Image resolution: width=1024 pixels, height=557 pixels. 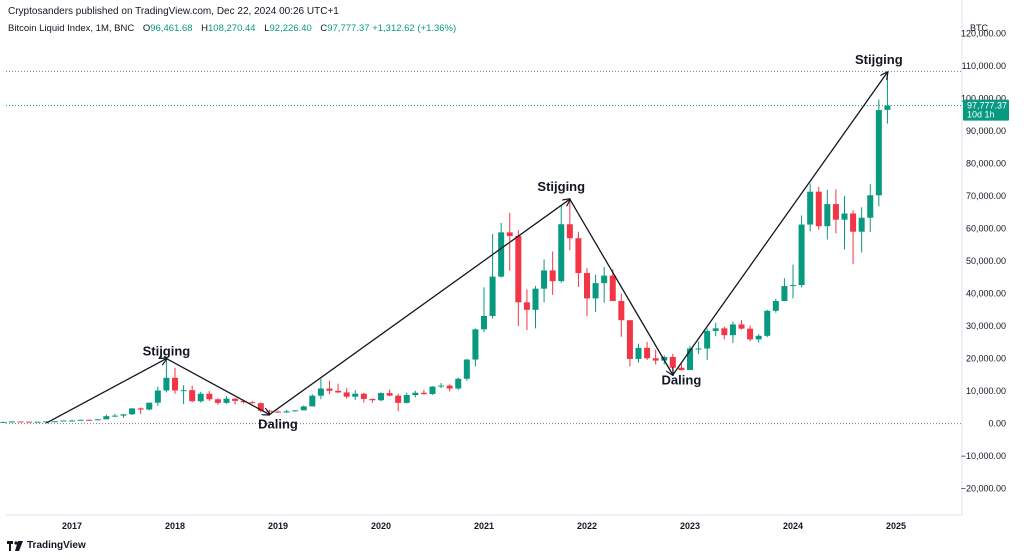 I want to click on symbol-label: Bitcoin Liquid Index, 1M, BNC, so click(x=71, y=28).